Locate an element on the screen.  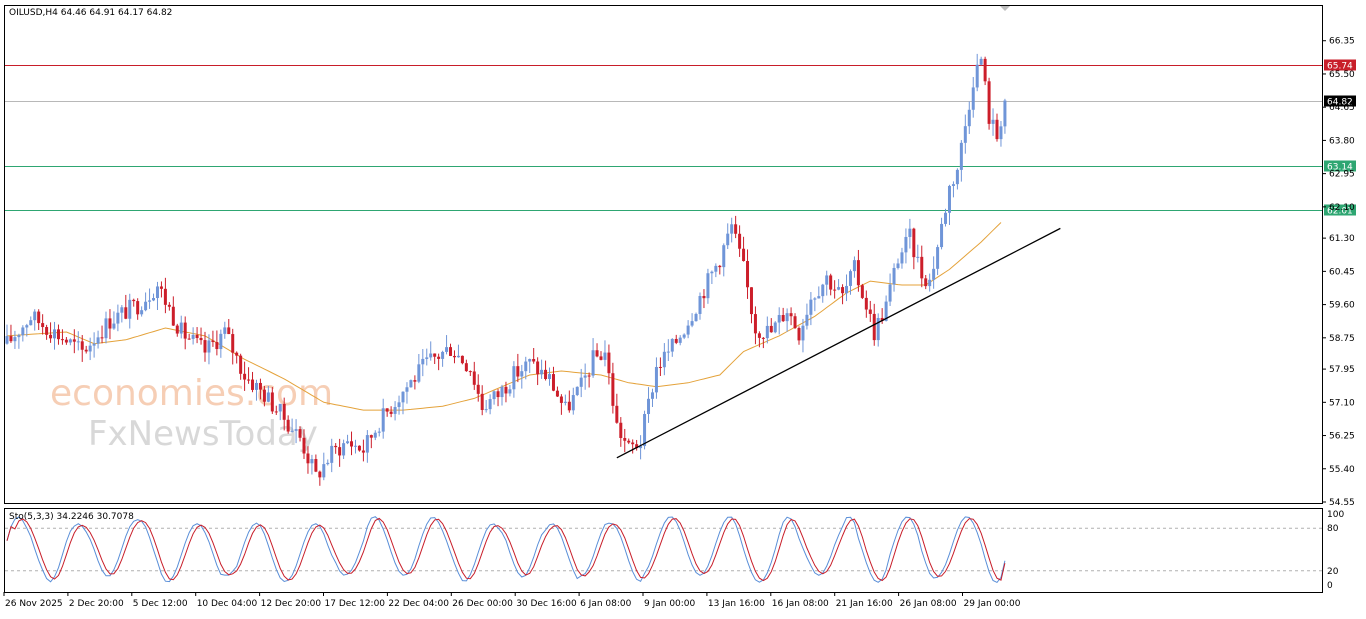
stochastic-tick-label: 80 is located at coordinates (1333, 529).